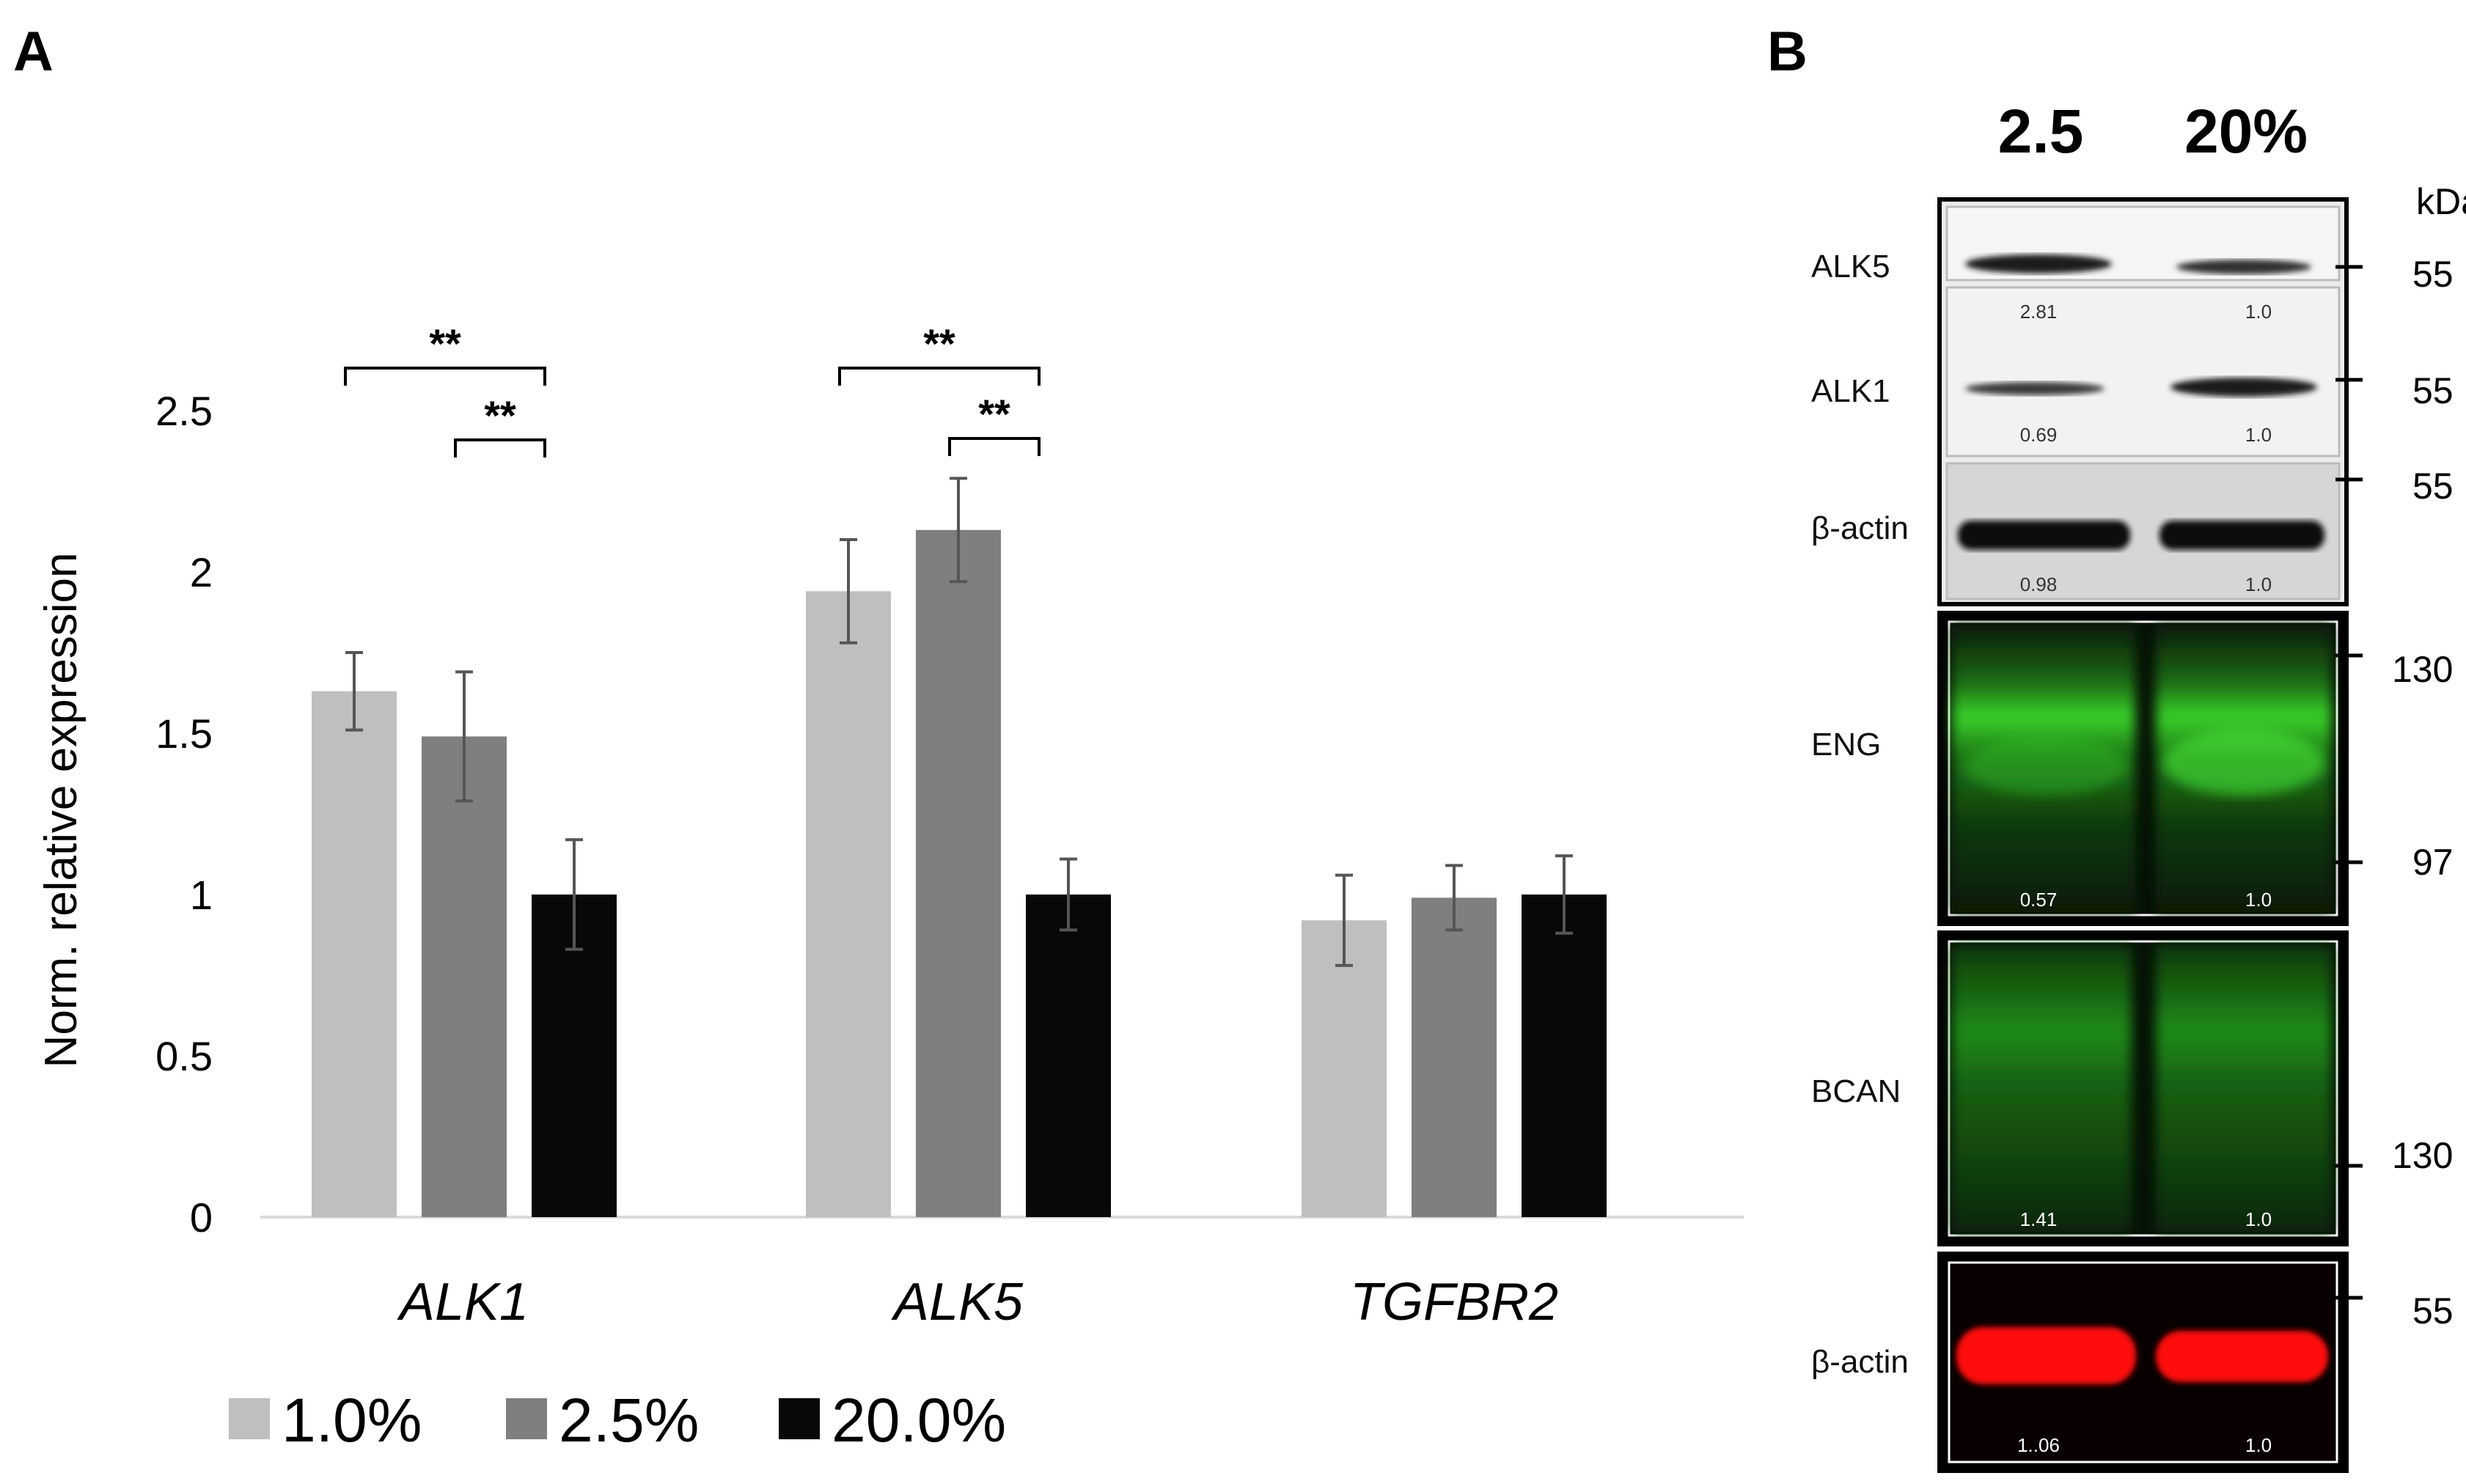 This screenshot has width=2466, height=1484. What do you see at coordinates (184, 411) in the screenshot?
I see `y-tick-label-2.5: 2.5` at bounding box center [184, 411].